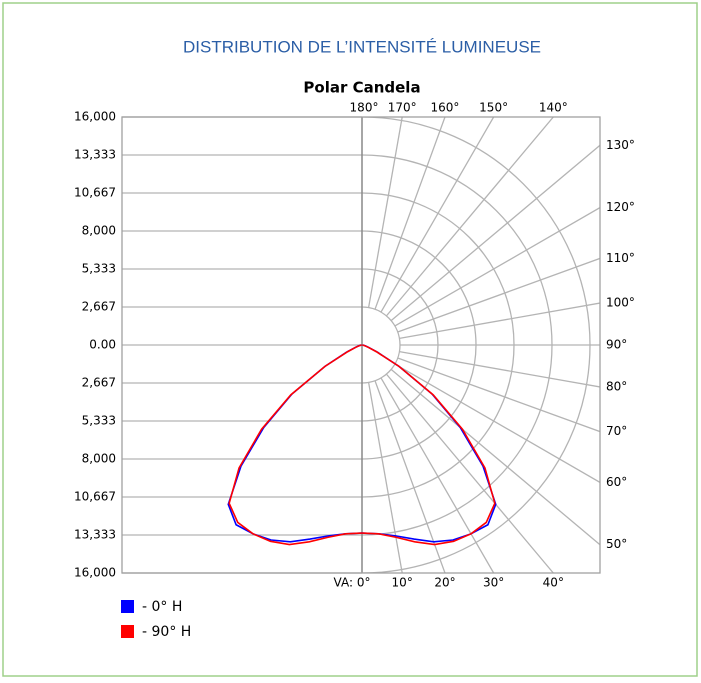  What do you see at coordinates (162, 607) in the screenshot?
I see `legend-label: - 0° H` at bounding box center [162, 607].